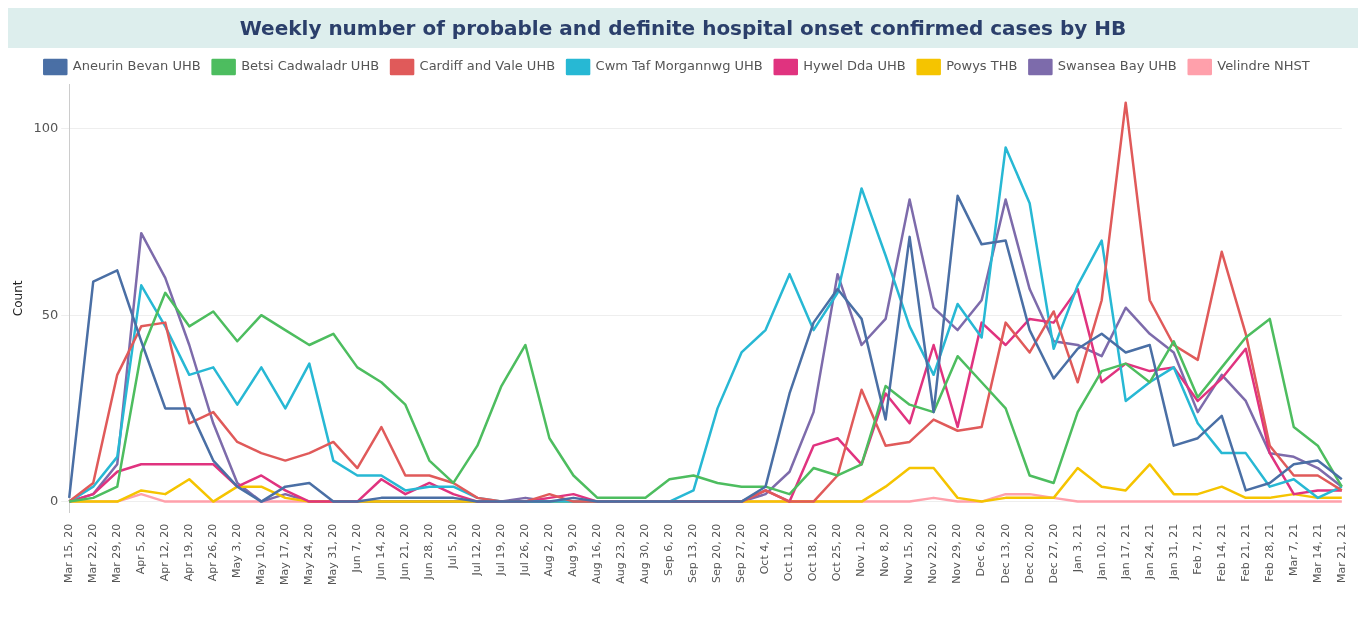  What do you see at coordinates (453, 546) in the screenshot?
I see `x-tick-label: Jul 5, 20` at bounding box center [453, 546].